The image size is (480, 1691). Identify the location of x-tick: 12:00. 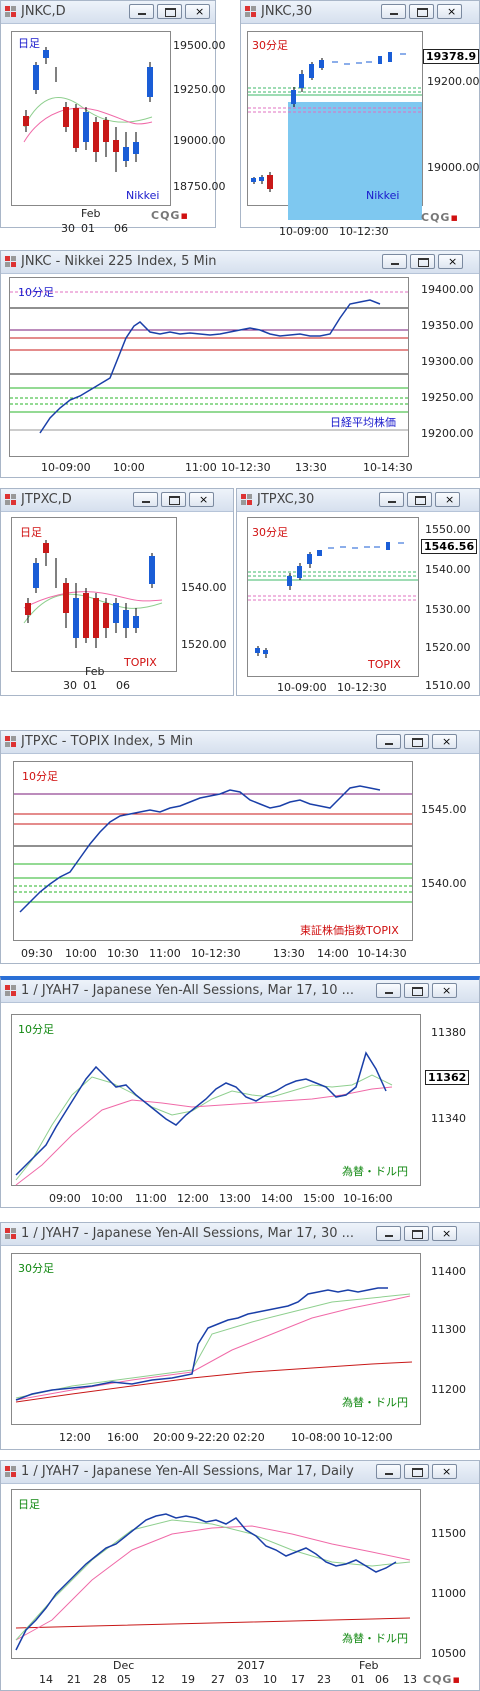
(75, 1437).